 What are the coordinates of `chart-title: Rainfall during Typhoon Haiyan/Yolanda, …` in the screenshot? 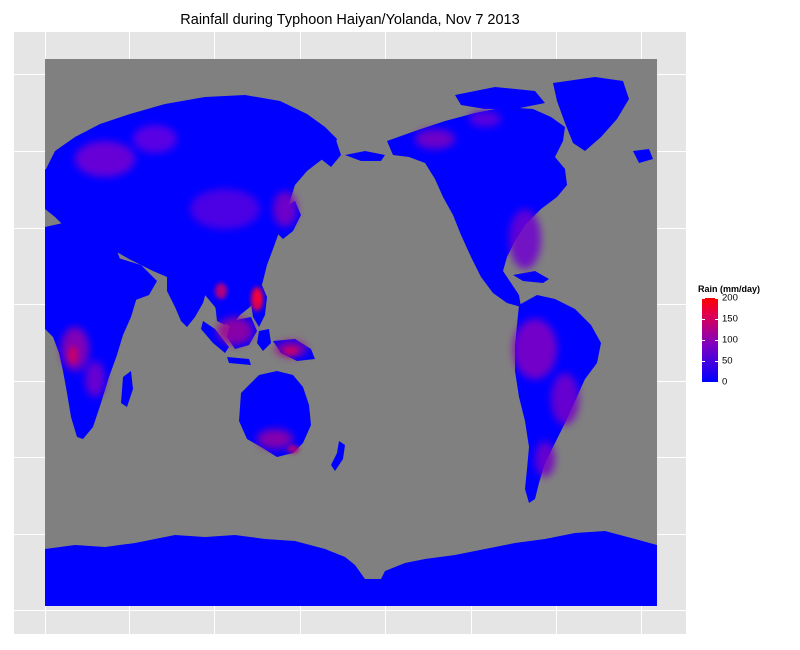 It's located at (350, 20).